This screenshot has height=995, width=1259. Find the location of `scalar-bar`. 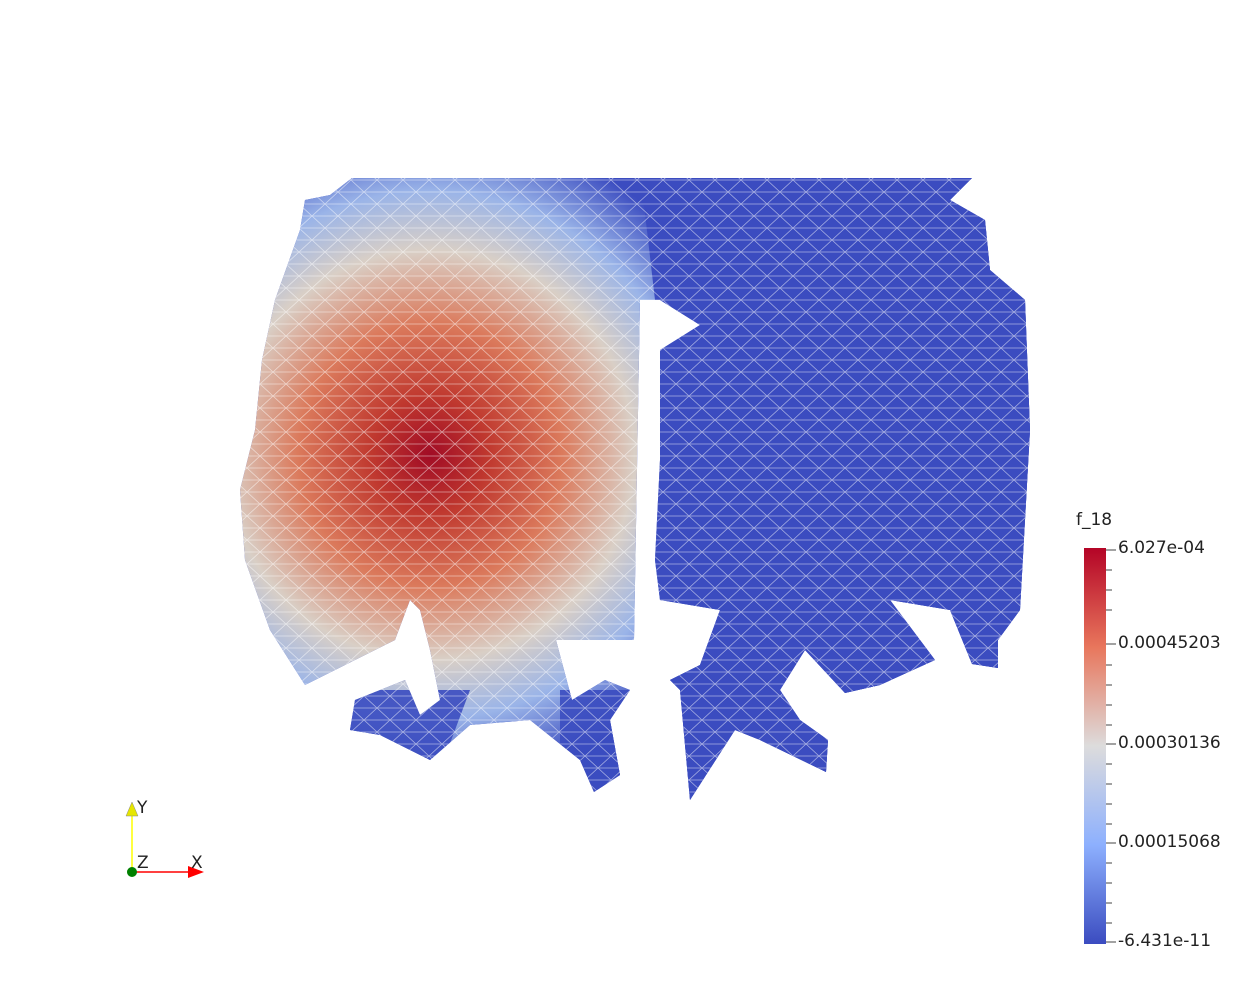

scalar-bar is located at coordinates (1100, 746).